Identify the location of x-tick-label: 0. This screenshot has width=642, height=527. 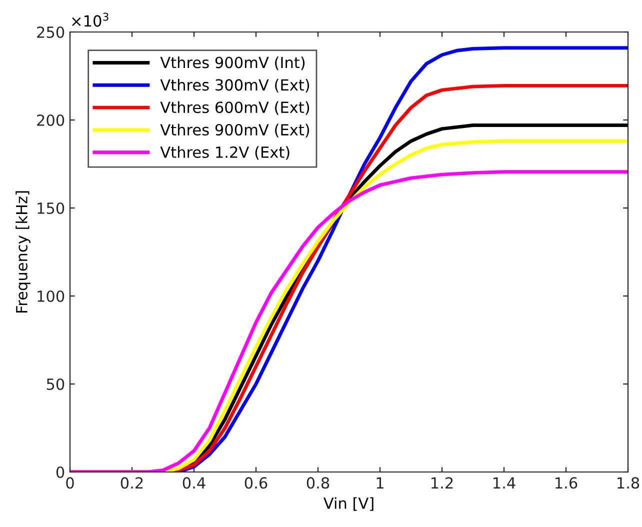
(70, 483).